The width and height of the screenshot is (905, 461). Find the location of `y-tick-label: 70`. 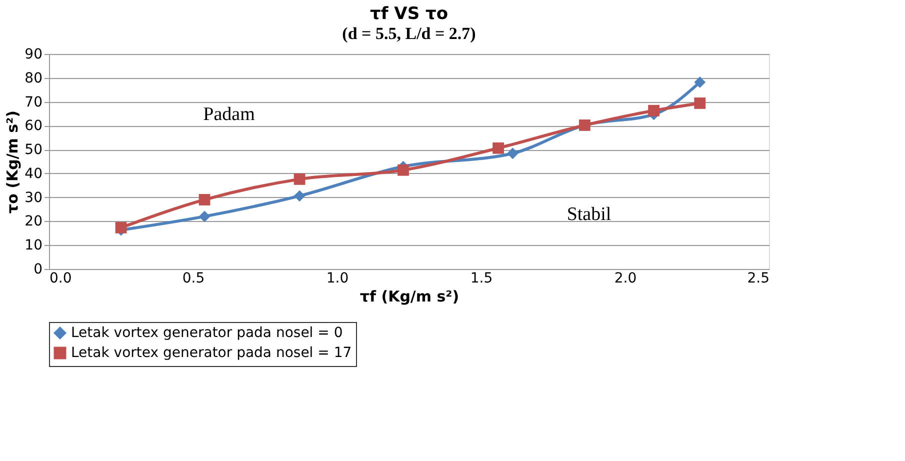

y-tick-label: 70 is located at coordinates (33, 102).